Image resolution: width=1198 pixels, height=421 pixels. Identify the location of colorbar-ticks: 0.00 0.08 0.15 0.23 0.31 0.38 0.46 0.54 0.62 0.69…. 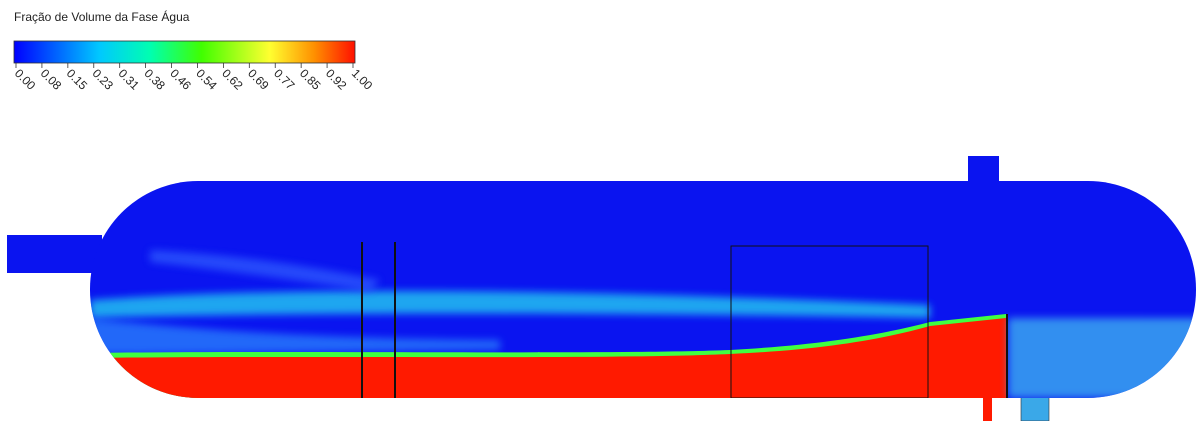
(194, 78).